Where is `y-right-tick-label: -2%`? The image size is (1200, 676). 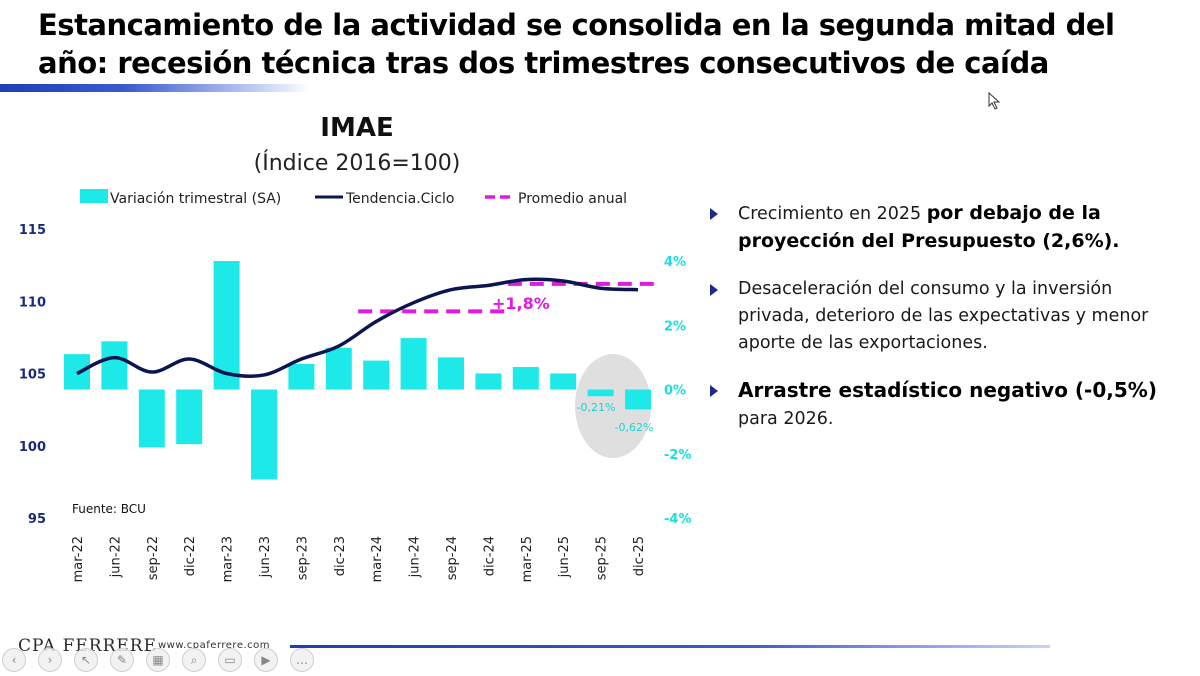
y-right-tick-label: -2% is located at coordinates (677, 455).